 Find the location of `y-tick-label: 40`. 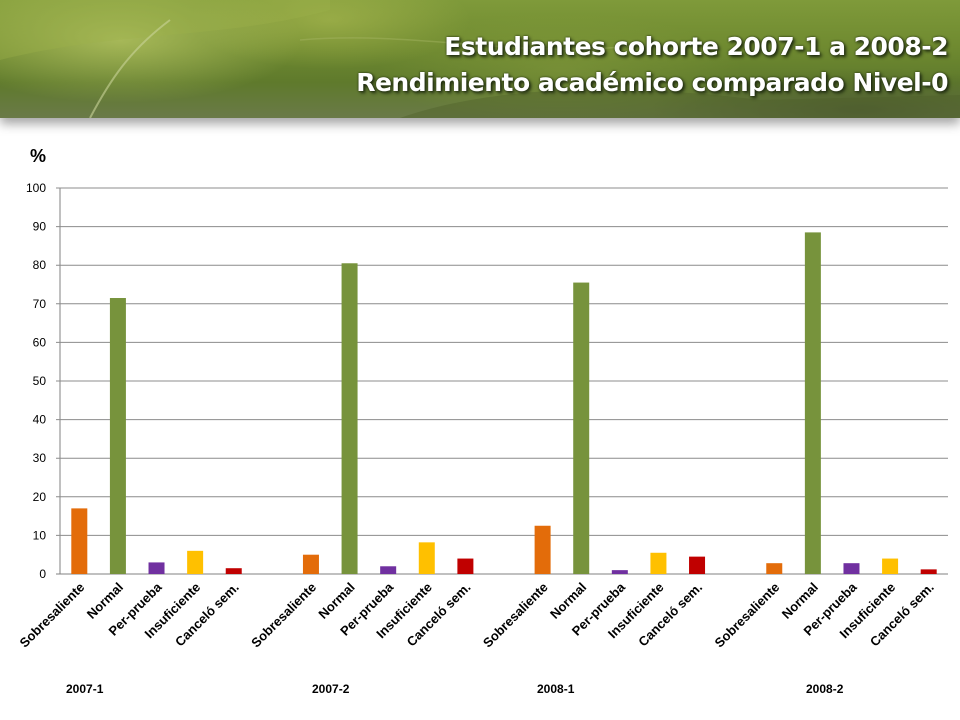

y-tick-label: 40 is located at coordinates (40, 420).